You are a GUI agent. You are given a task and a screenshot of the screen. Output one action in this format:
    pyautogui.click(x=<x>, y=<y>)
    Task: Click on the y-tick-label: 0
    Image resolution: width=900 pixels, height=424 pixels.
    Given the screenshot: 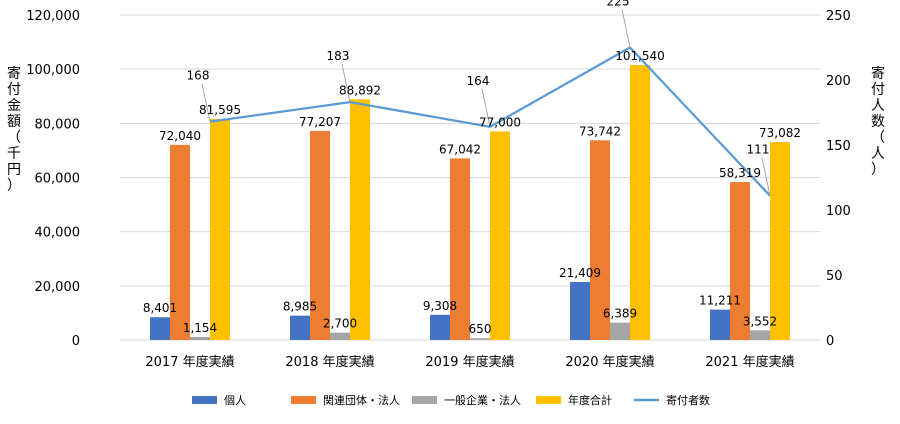 What is the action you would take?
    pyautogui.click(x=76, y=341)
    